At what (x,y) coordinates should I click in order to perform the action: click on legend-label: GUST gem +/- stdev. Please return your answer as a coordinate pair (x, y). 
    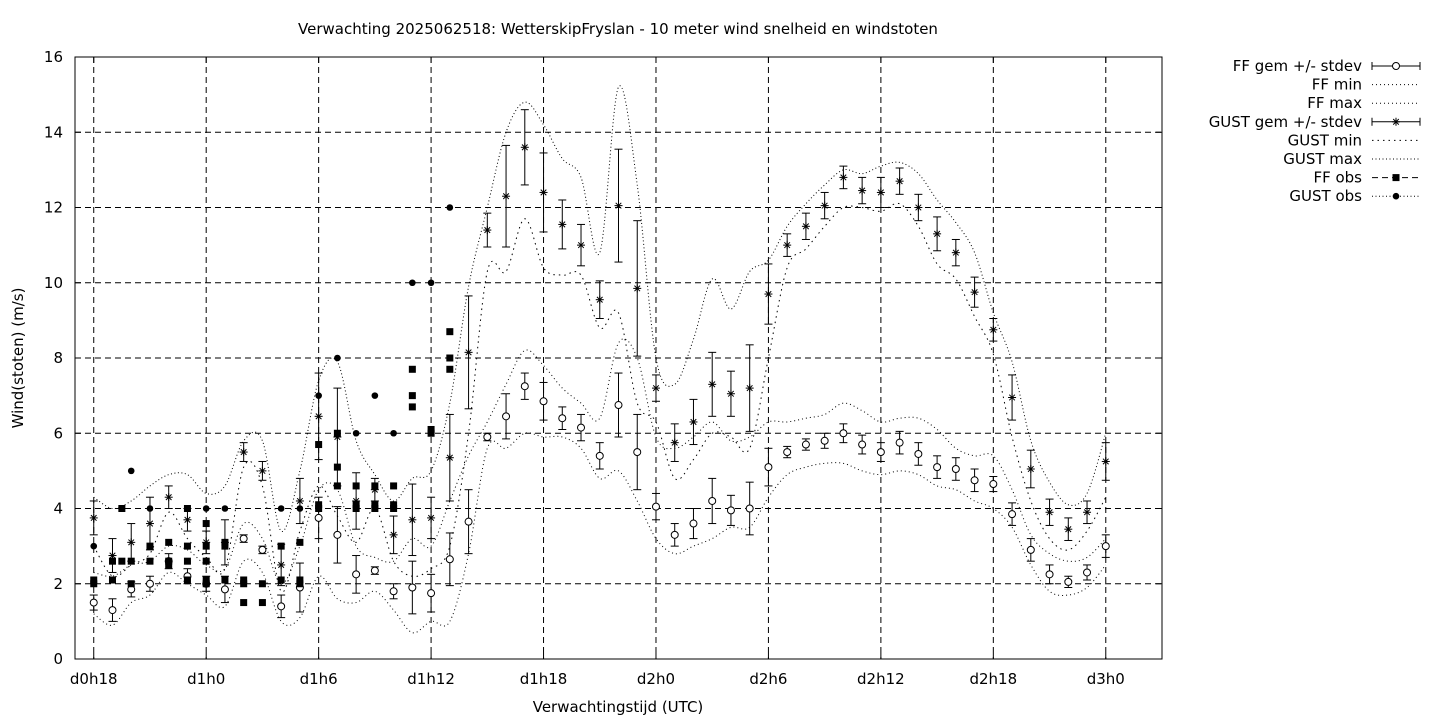
    Looking at the image, I should click on (1285, 122).